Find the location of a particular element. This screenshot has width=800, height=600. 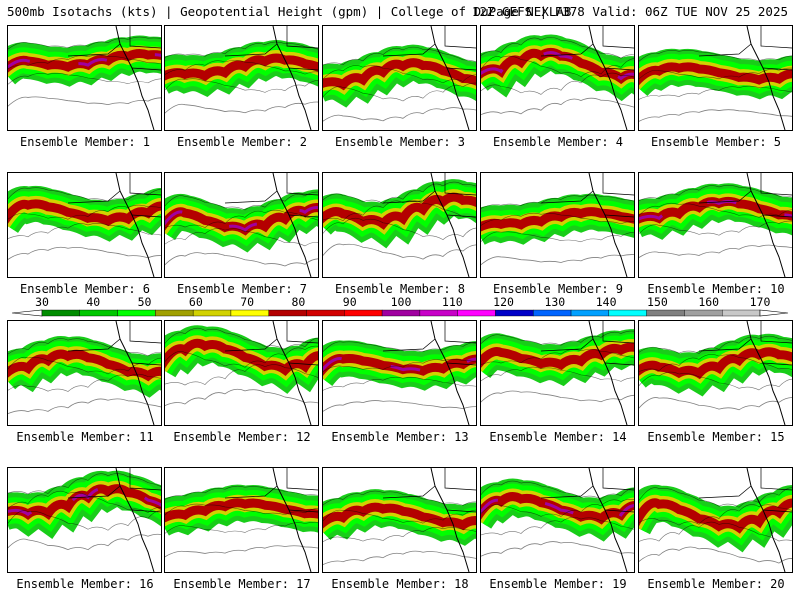

colorbar-left-arrow is located at coordinates (27, 313).